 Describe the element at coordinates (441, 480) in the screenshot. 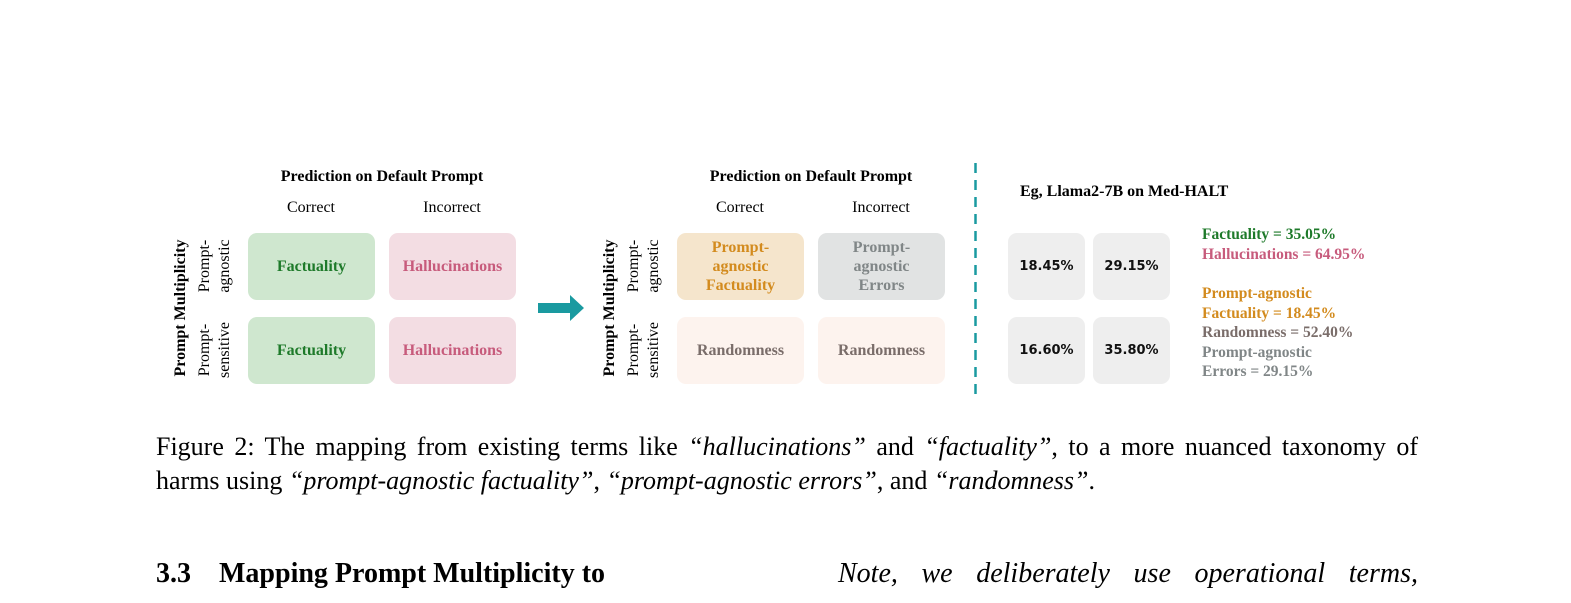

I see `caption-segment: “prompt-agnostic factuality”` at that location.